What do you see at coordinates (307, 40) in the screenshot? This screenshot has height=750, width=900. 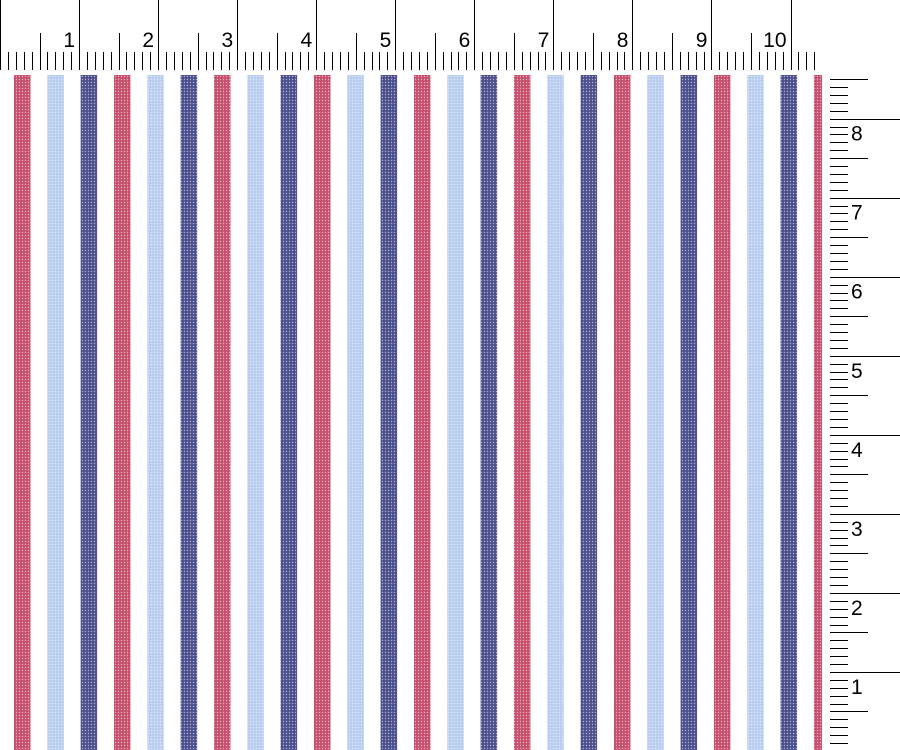 I see `top-ruler-label: 4` at bounding box center [307, 40].